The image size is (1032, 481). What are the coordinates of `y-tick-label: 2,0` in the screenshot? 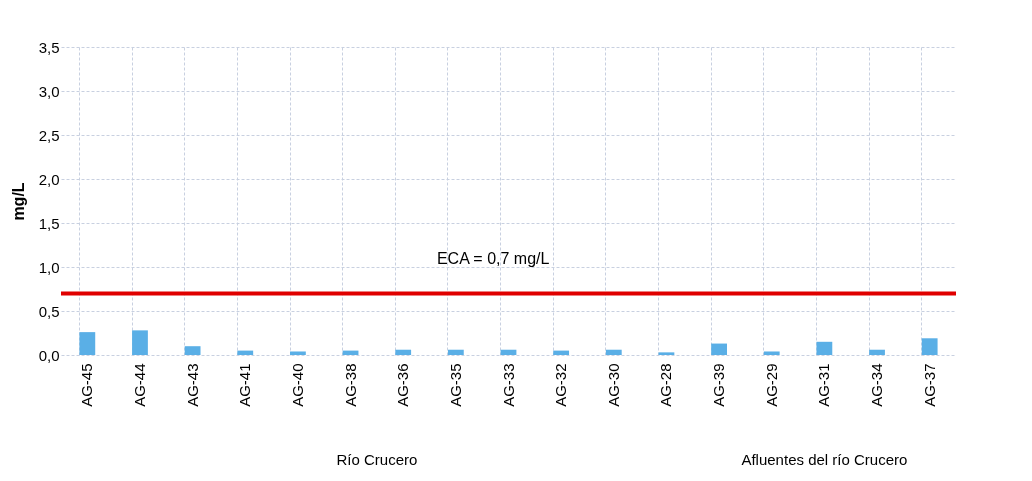 It's located at (49, 179).